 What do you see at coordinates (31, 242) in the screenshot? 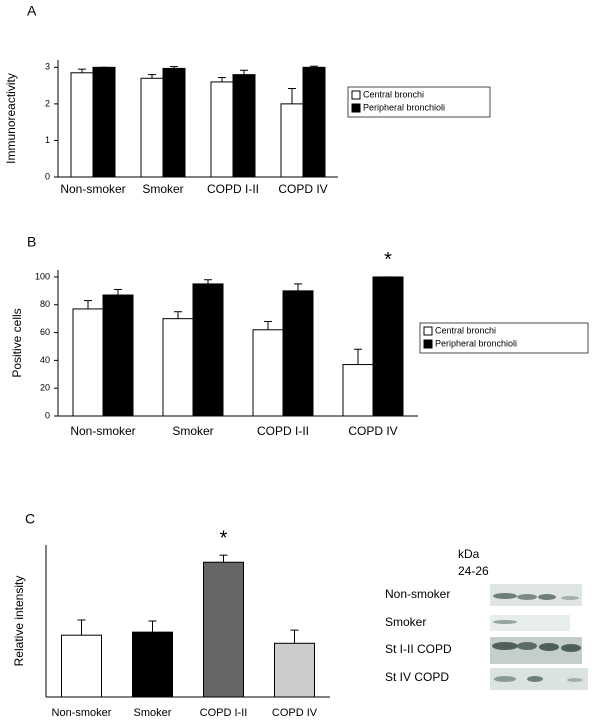
I see `panel-label: B` at bounding box center [31, 242].